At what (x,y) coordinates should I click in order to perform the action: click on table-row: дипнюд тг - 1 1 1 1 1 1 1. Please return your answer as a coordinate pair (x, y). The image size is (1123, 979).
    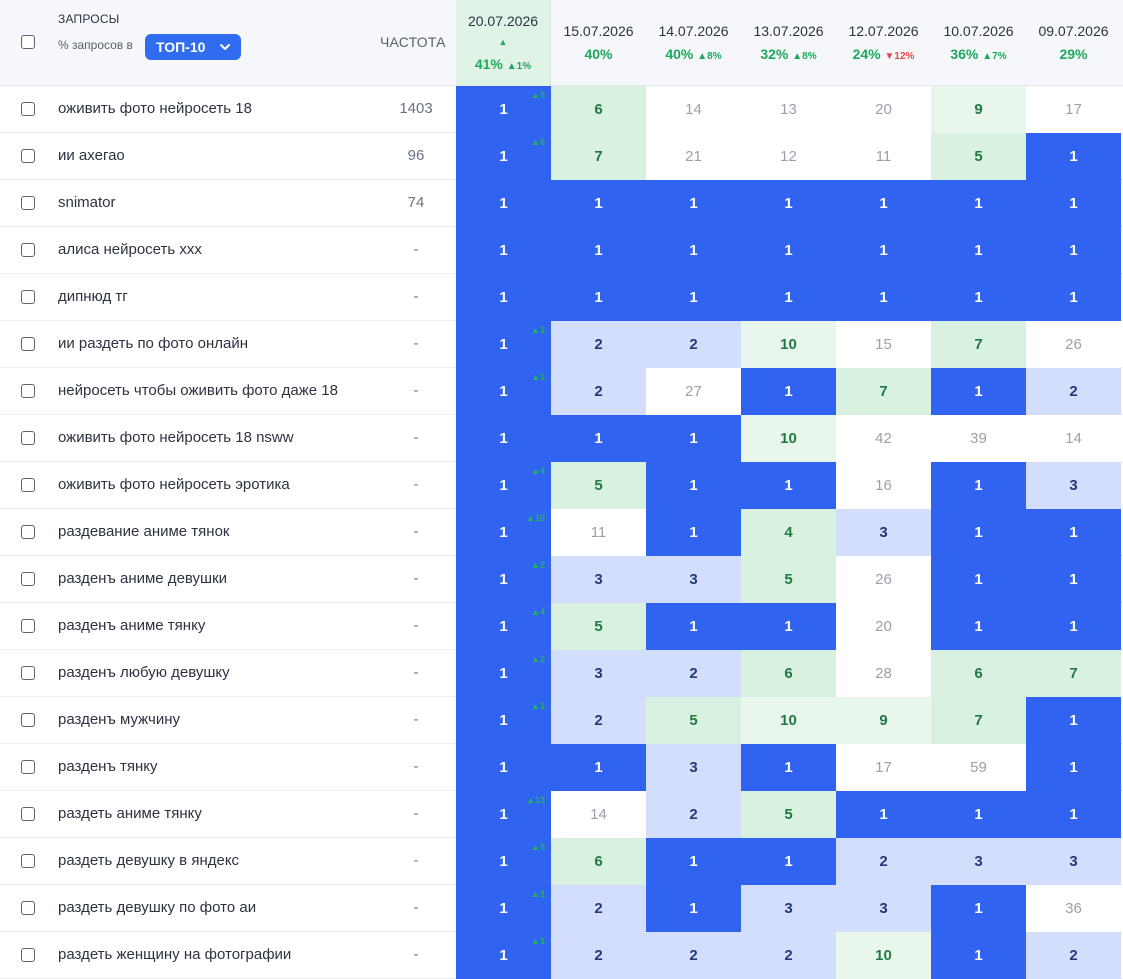
    Looking at the image, I should click on (561, 297).